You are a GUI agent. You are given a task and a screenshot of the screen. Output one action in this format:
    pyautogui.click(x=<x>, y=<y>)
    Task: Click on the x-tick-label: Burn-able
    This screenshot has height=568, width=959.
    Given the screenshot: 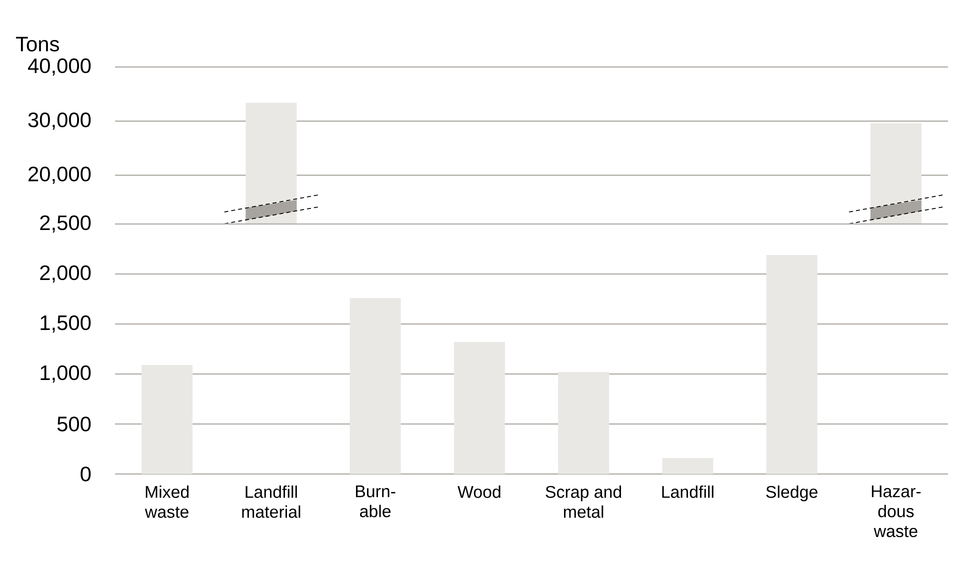 What is the action you would take?
    pyautogui.click(x=376, y=502)
    